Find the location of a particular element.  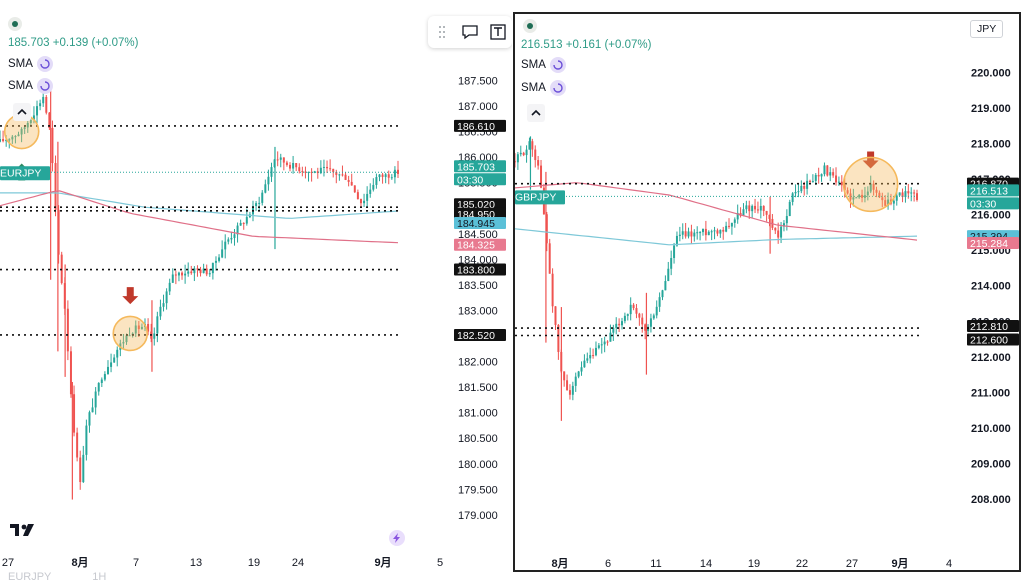

gbpjpy-header-values: 216.513 +0.161 (+0.07%) is located at coordinates (586, 45).